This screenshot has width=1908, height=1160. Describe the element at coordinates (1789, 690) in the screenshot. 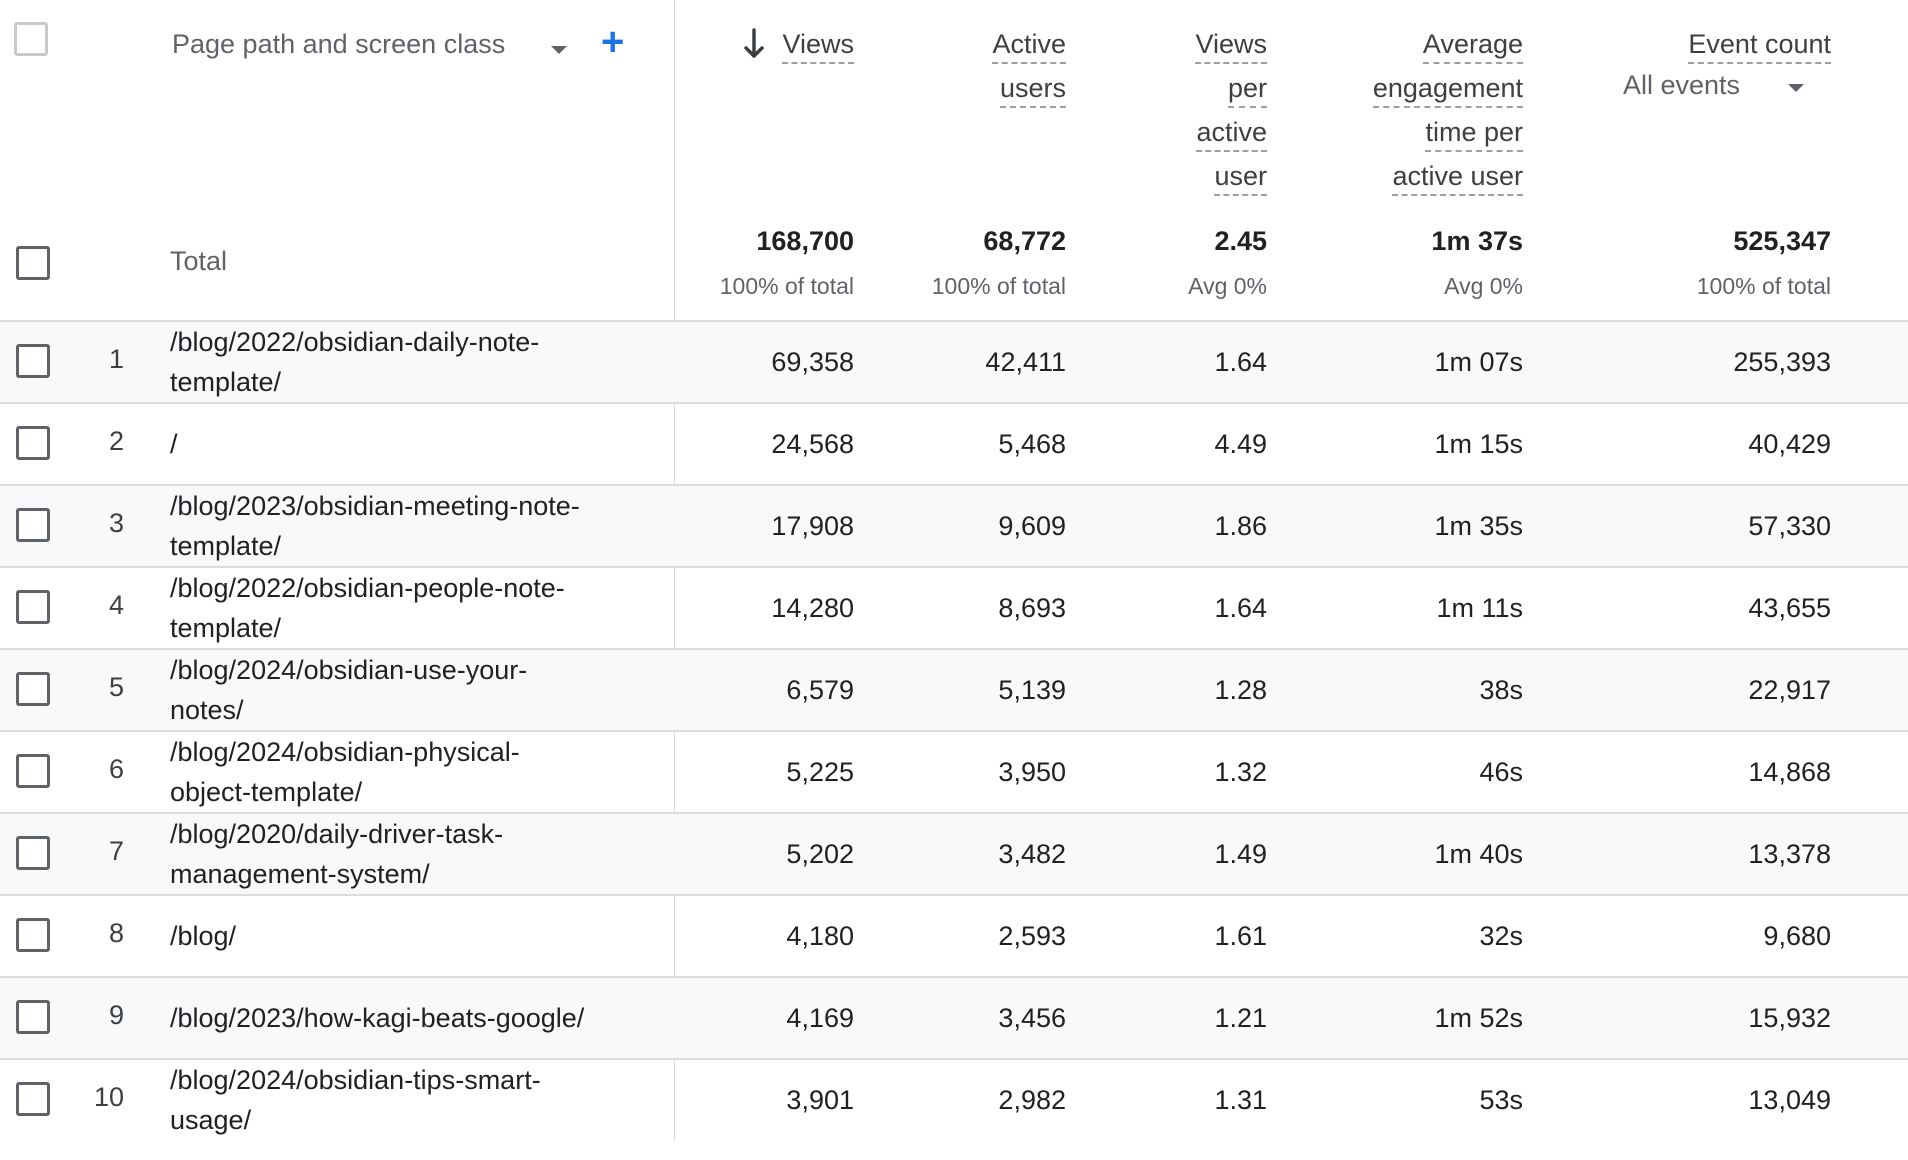

I see `cell-event-count: 22,917` at that location.